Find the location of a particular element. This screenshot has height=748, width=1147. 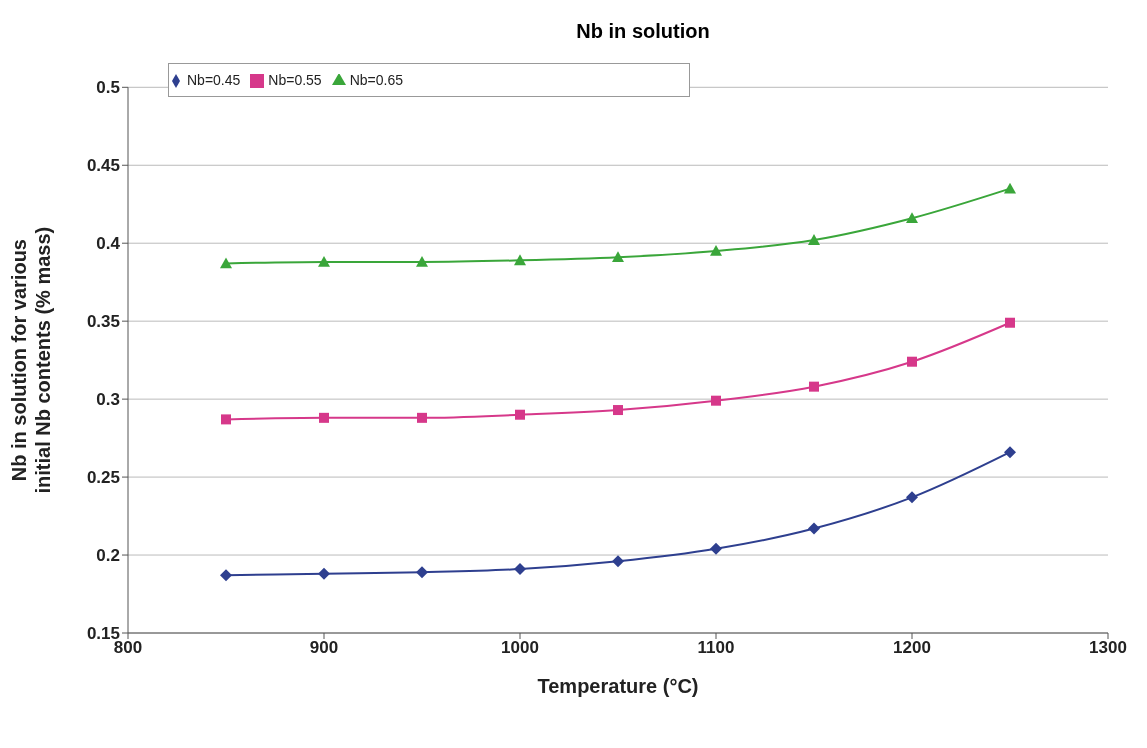

y-tick-label: 0.2 is located at coordinates (108, 556).